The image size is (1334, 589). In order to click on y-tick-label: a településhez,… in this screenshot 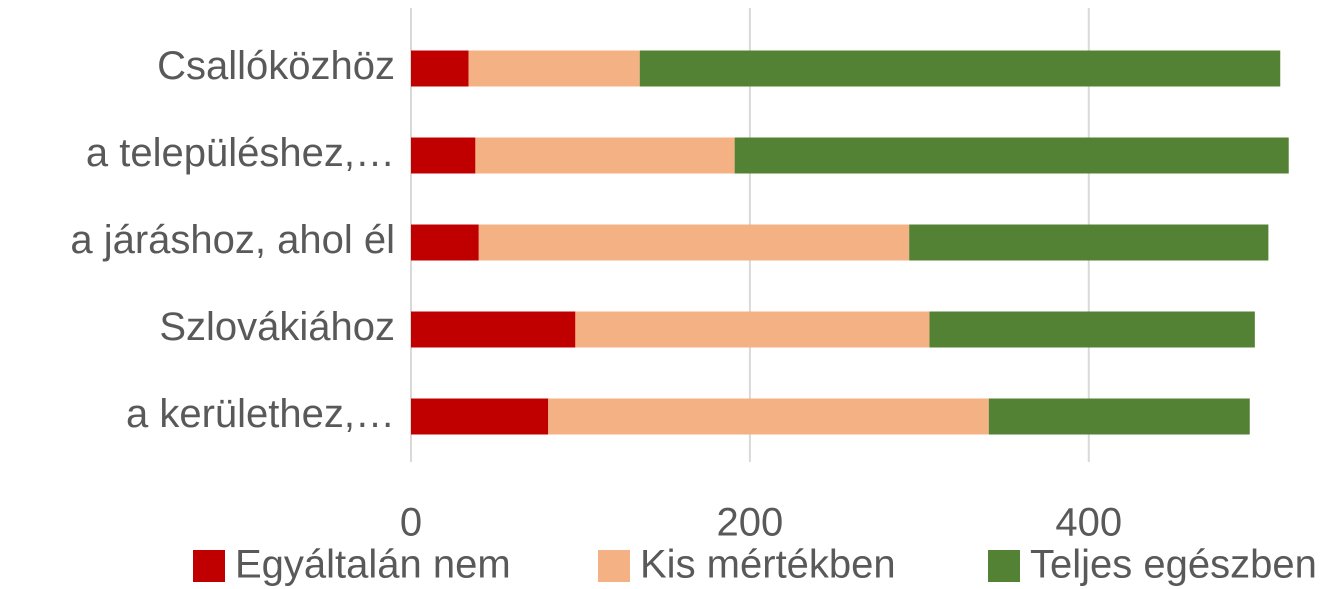, I will do `click(240, 153)`.